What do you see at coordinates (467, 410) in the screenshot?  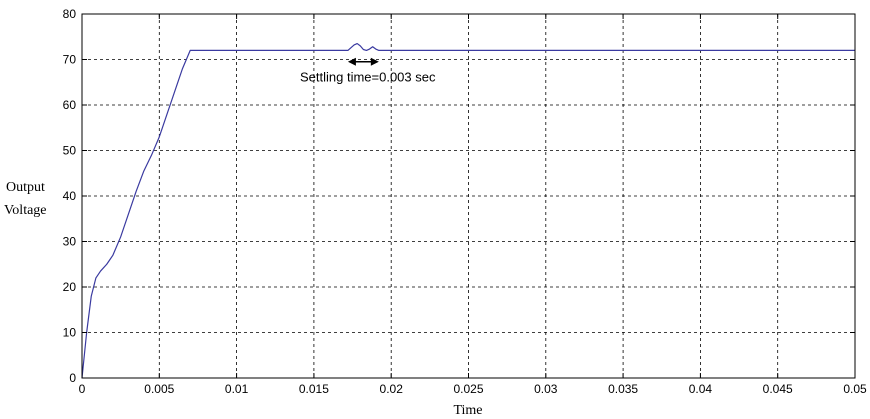 I see `x-axis-label: Time` at bounding box center [467, 410].